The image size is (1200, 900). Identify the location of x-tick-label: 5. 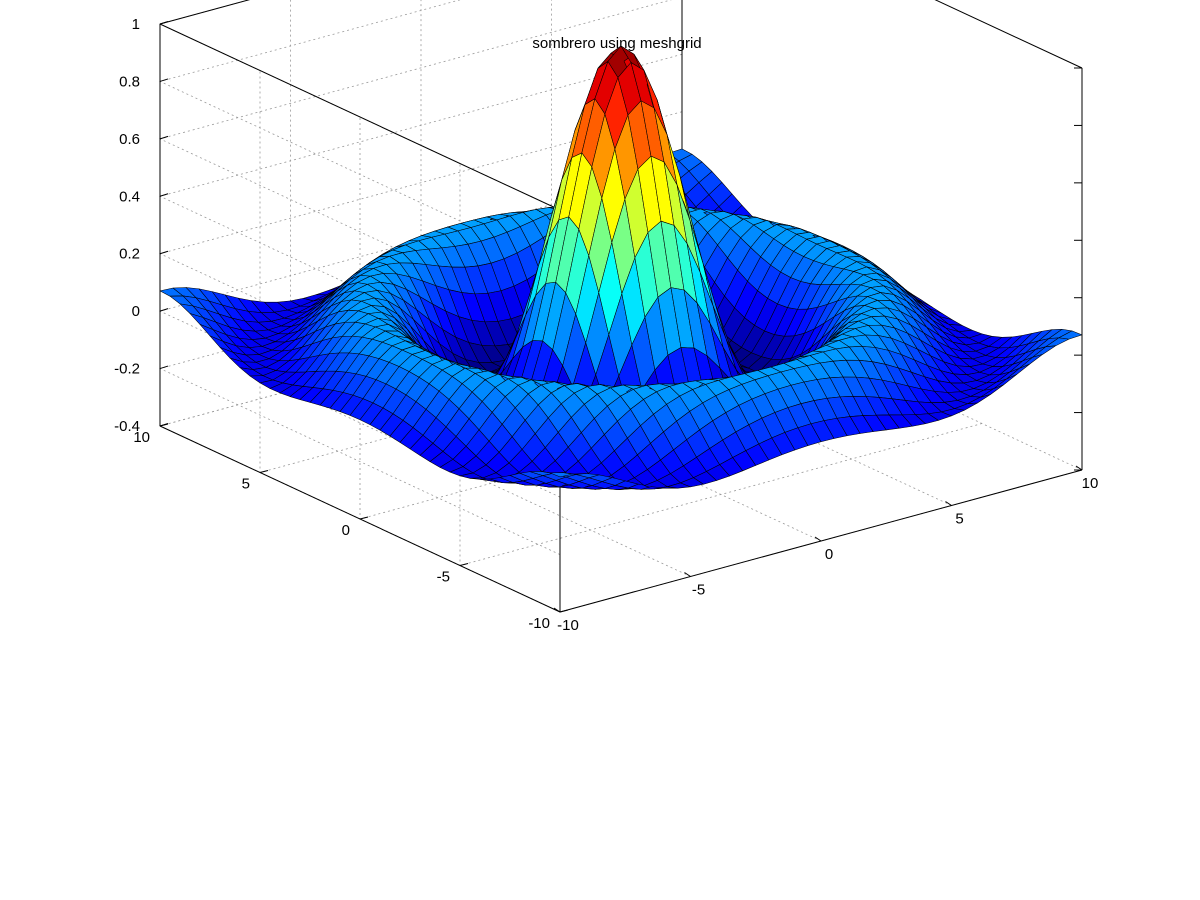
(959, 519).